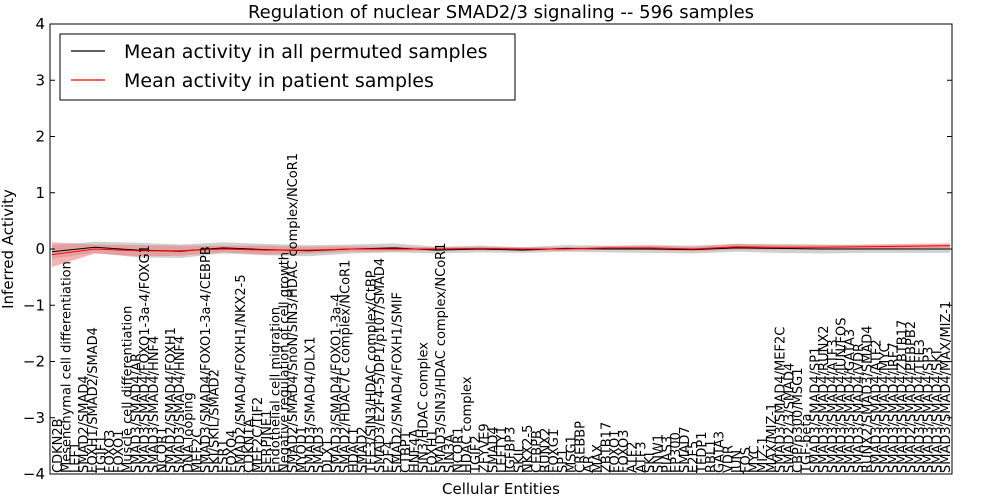 The image size is (1000, 500). Describe the element at coordinates (711, 456) in the screenshot. I see `entity-label: RBL1` at that location.